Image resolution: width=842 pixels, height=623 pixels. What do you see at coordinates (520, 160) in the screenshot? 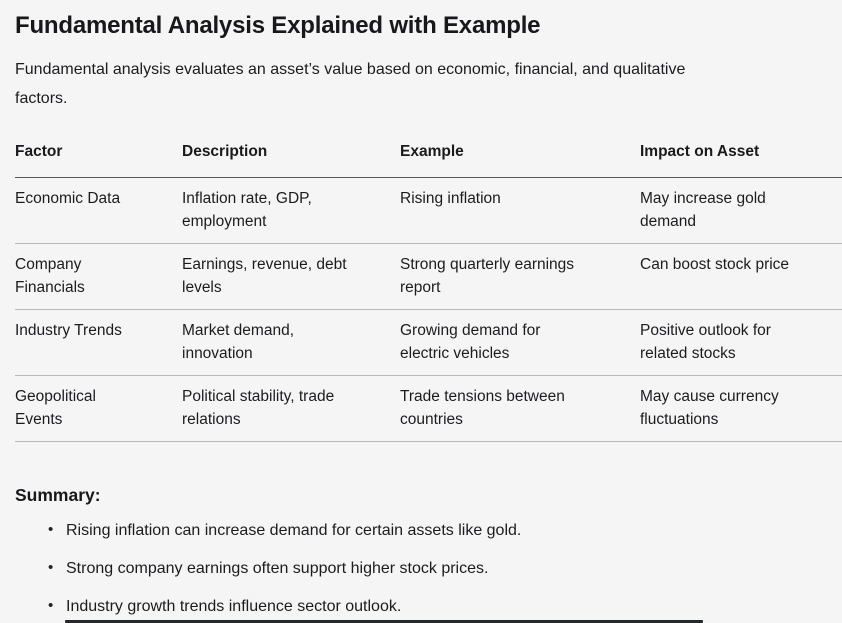
I see `column-header-example: Example` at bounding box center [520, 160].